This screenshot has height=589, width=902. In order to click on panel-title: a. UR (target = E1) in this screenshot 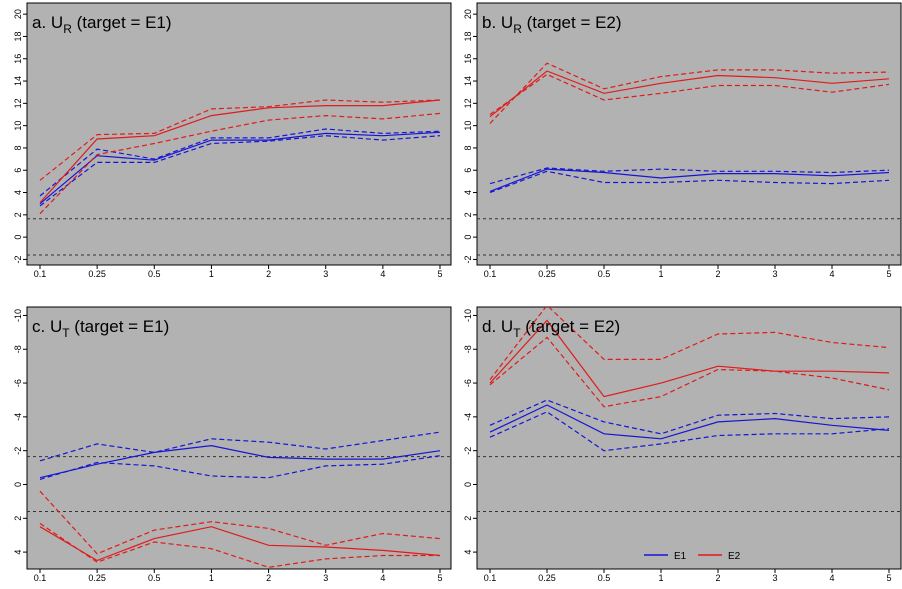, I will do `click(102, 24)`.